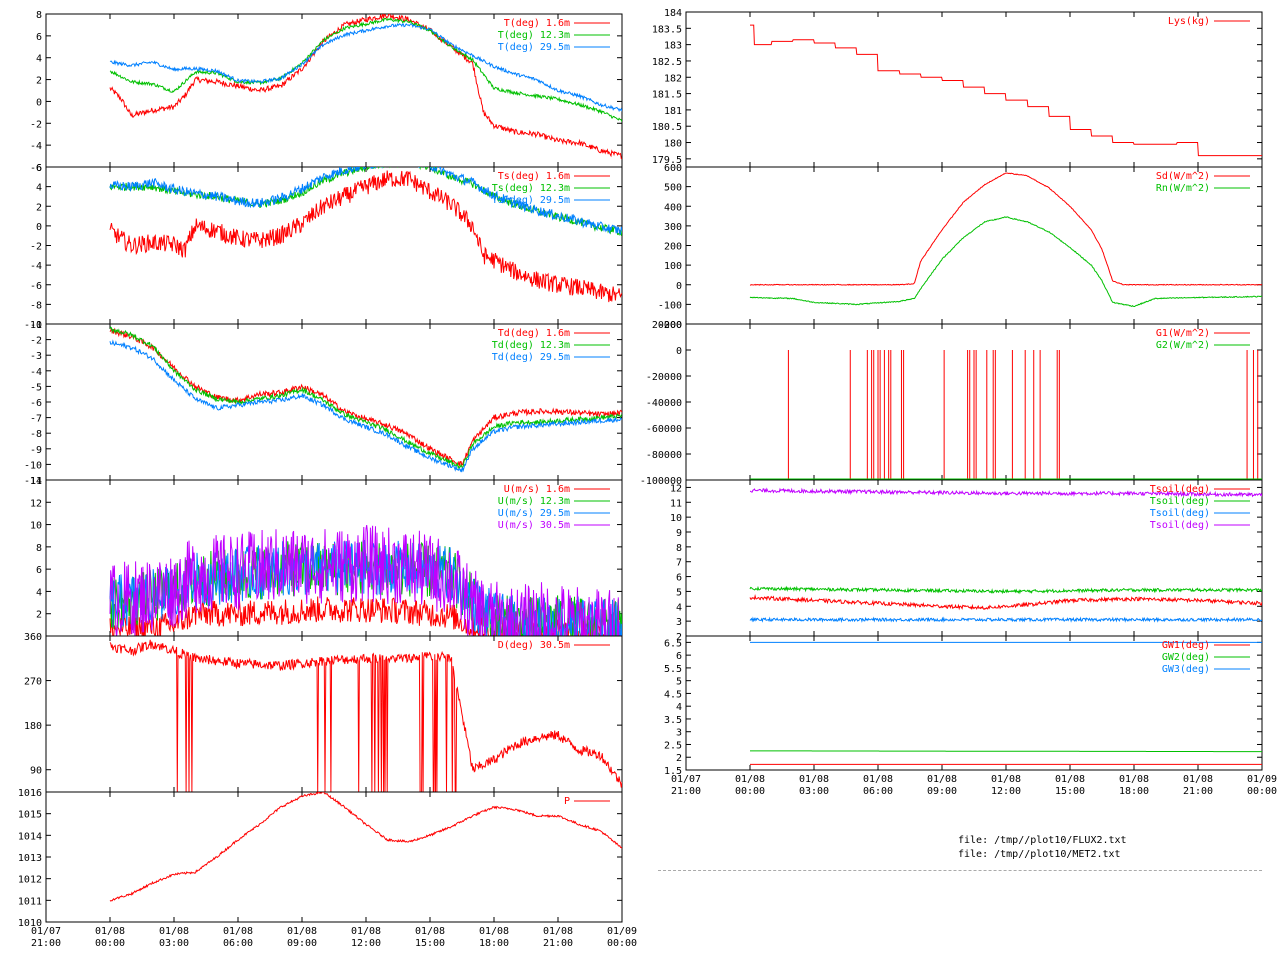 The image size is (1280, 960). What do you see at coordinates (36, 286) in the screenshot?
I see `y-tick-label: -6` at bounding box center [36, 286].